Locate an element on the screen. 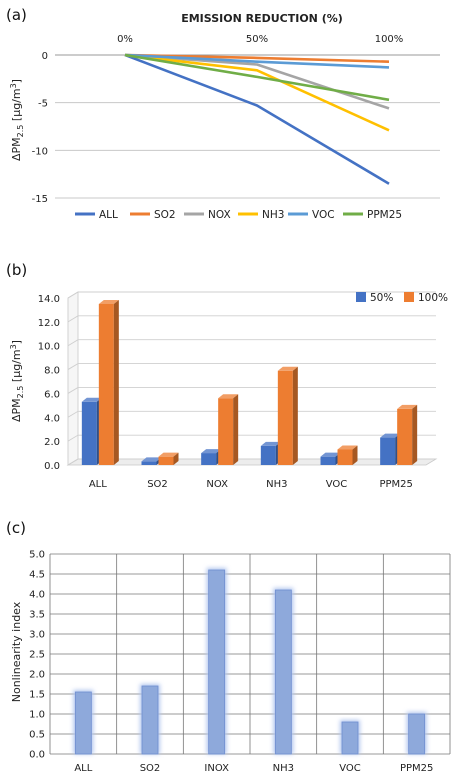 The image size is (460, 778). panel-c-label: (c) is located at coordinates (16, 528).